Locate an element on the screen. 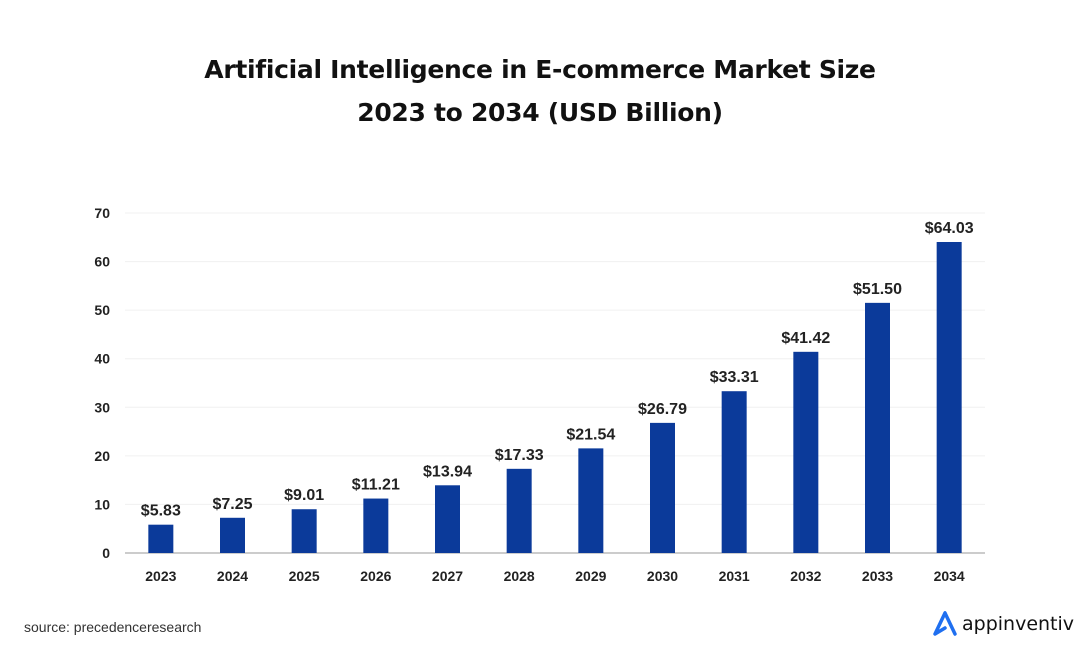 This screenshot has height=664, width=1080. y-tick-label: 0 is located at coordinates (106, 553).